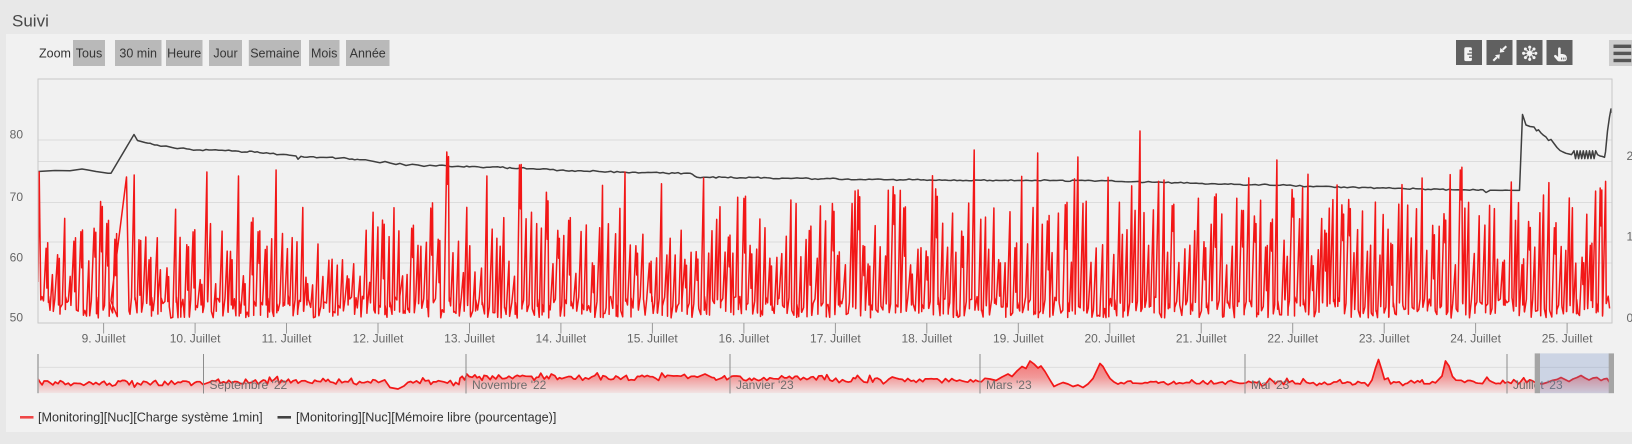 Image resolution: width=1632 pixels, height=444 pixels. What do you see at coordinates (835, 339) in the screenshot?
I see `svg-text: 17. Juillet` at bounding box center [835, 339].